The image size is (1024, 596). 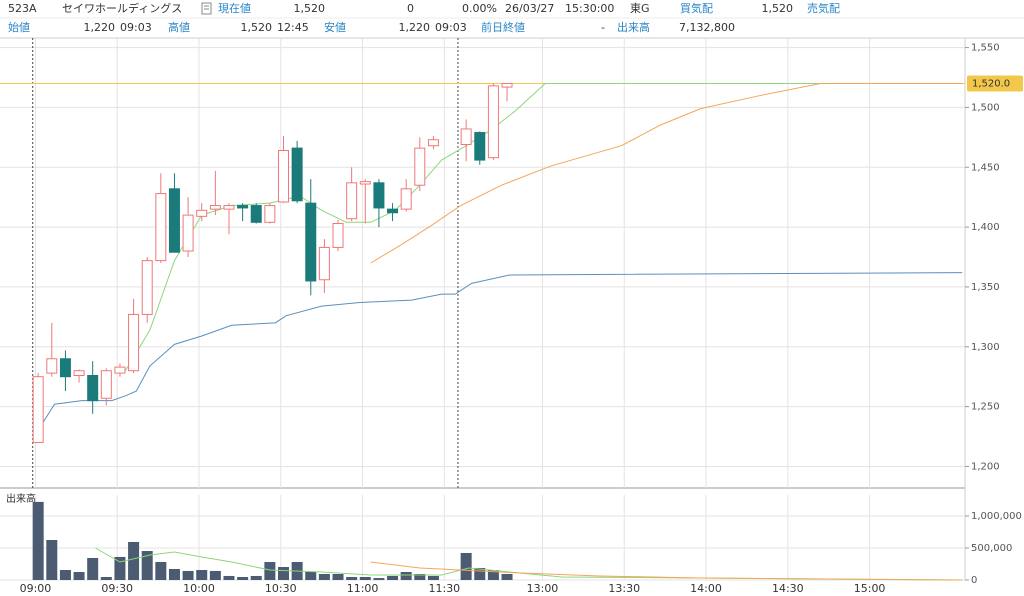 What do you see at coordinates (363, 588) in the screenshot?
I see `x-tick-label: 11:00` at bounding box center [363, 588].